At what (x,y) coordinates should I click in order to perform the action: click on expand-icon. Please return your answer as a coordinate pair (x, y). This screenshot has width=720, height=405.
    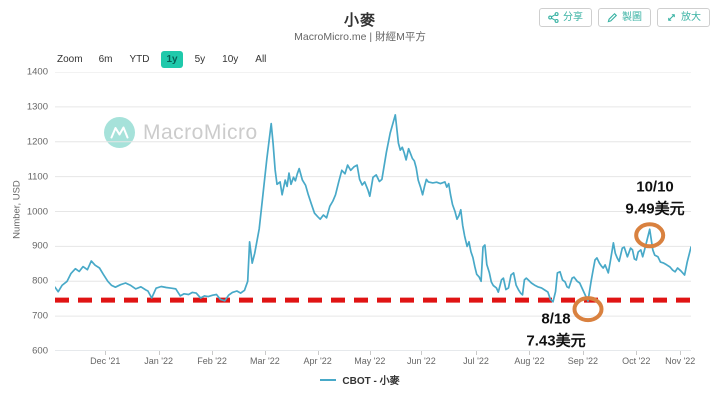
    Looking at the image, I should click on (671, 17).